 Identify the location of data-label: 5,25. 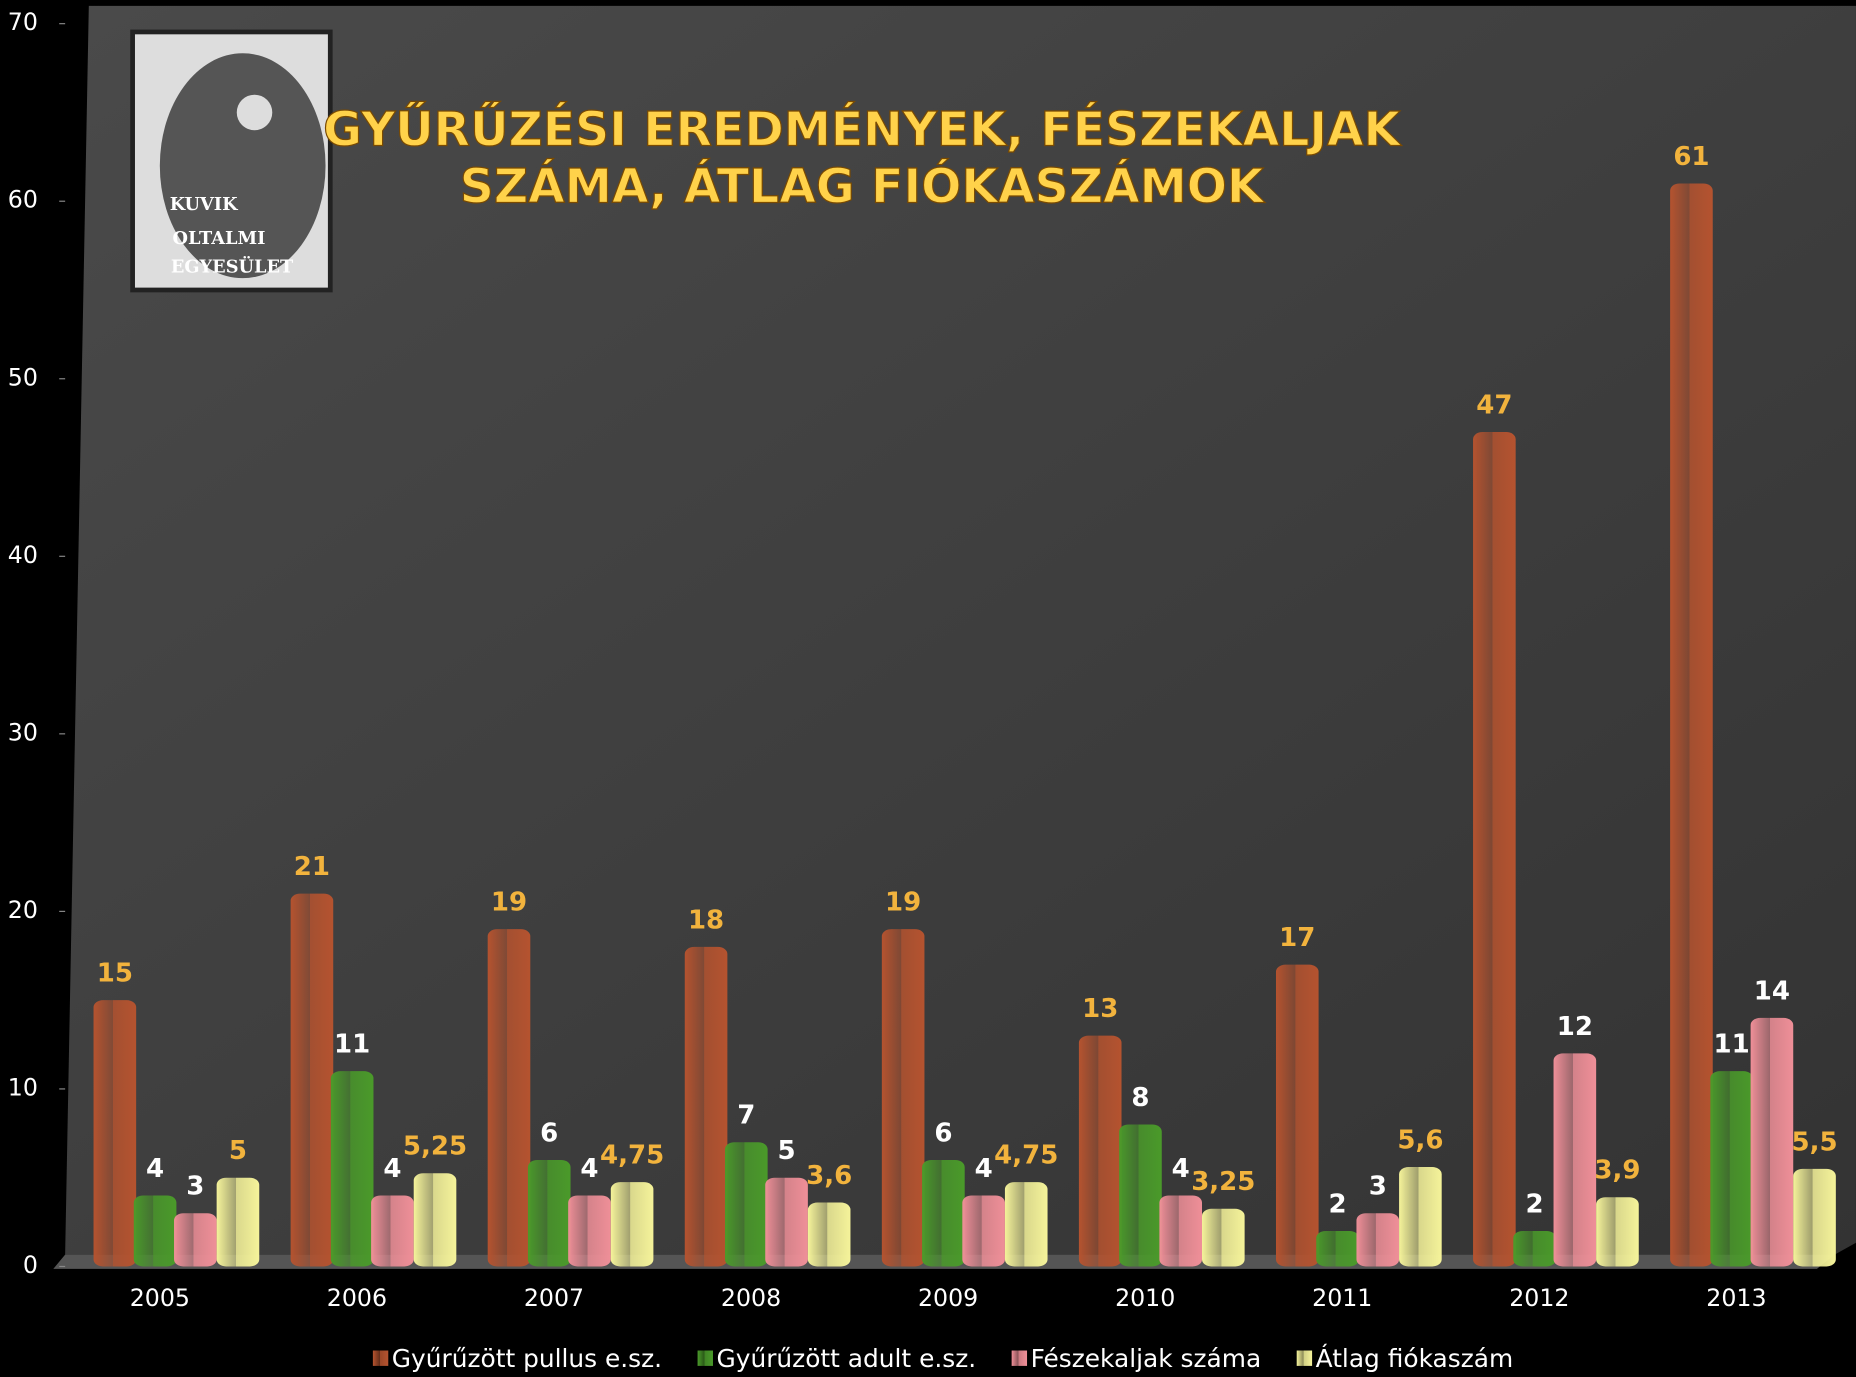
(435, 1147).